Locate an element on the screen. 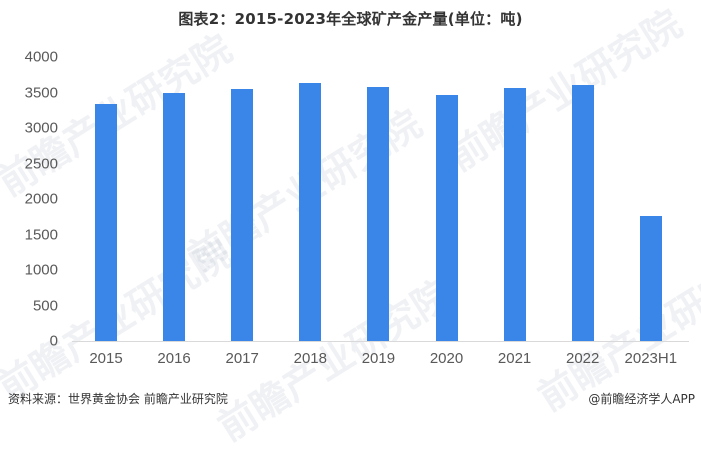  y-tick-label: 2000 is located at coordinates (41, 199).